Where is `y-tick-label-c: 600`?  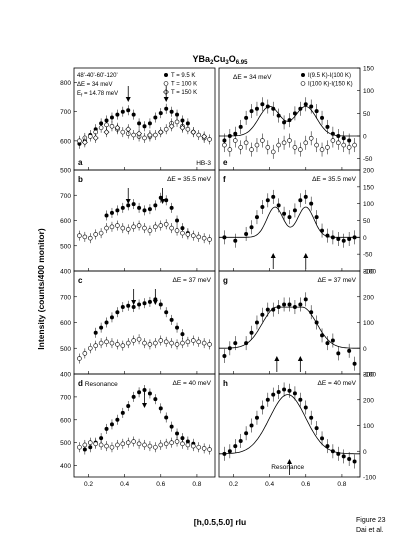 y-tick-label-c: 600 is located at coordinates (65, 323).